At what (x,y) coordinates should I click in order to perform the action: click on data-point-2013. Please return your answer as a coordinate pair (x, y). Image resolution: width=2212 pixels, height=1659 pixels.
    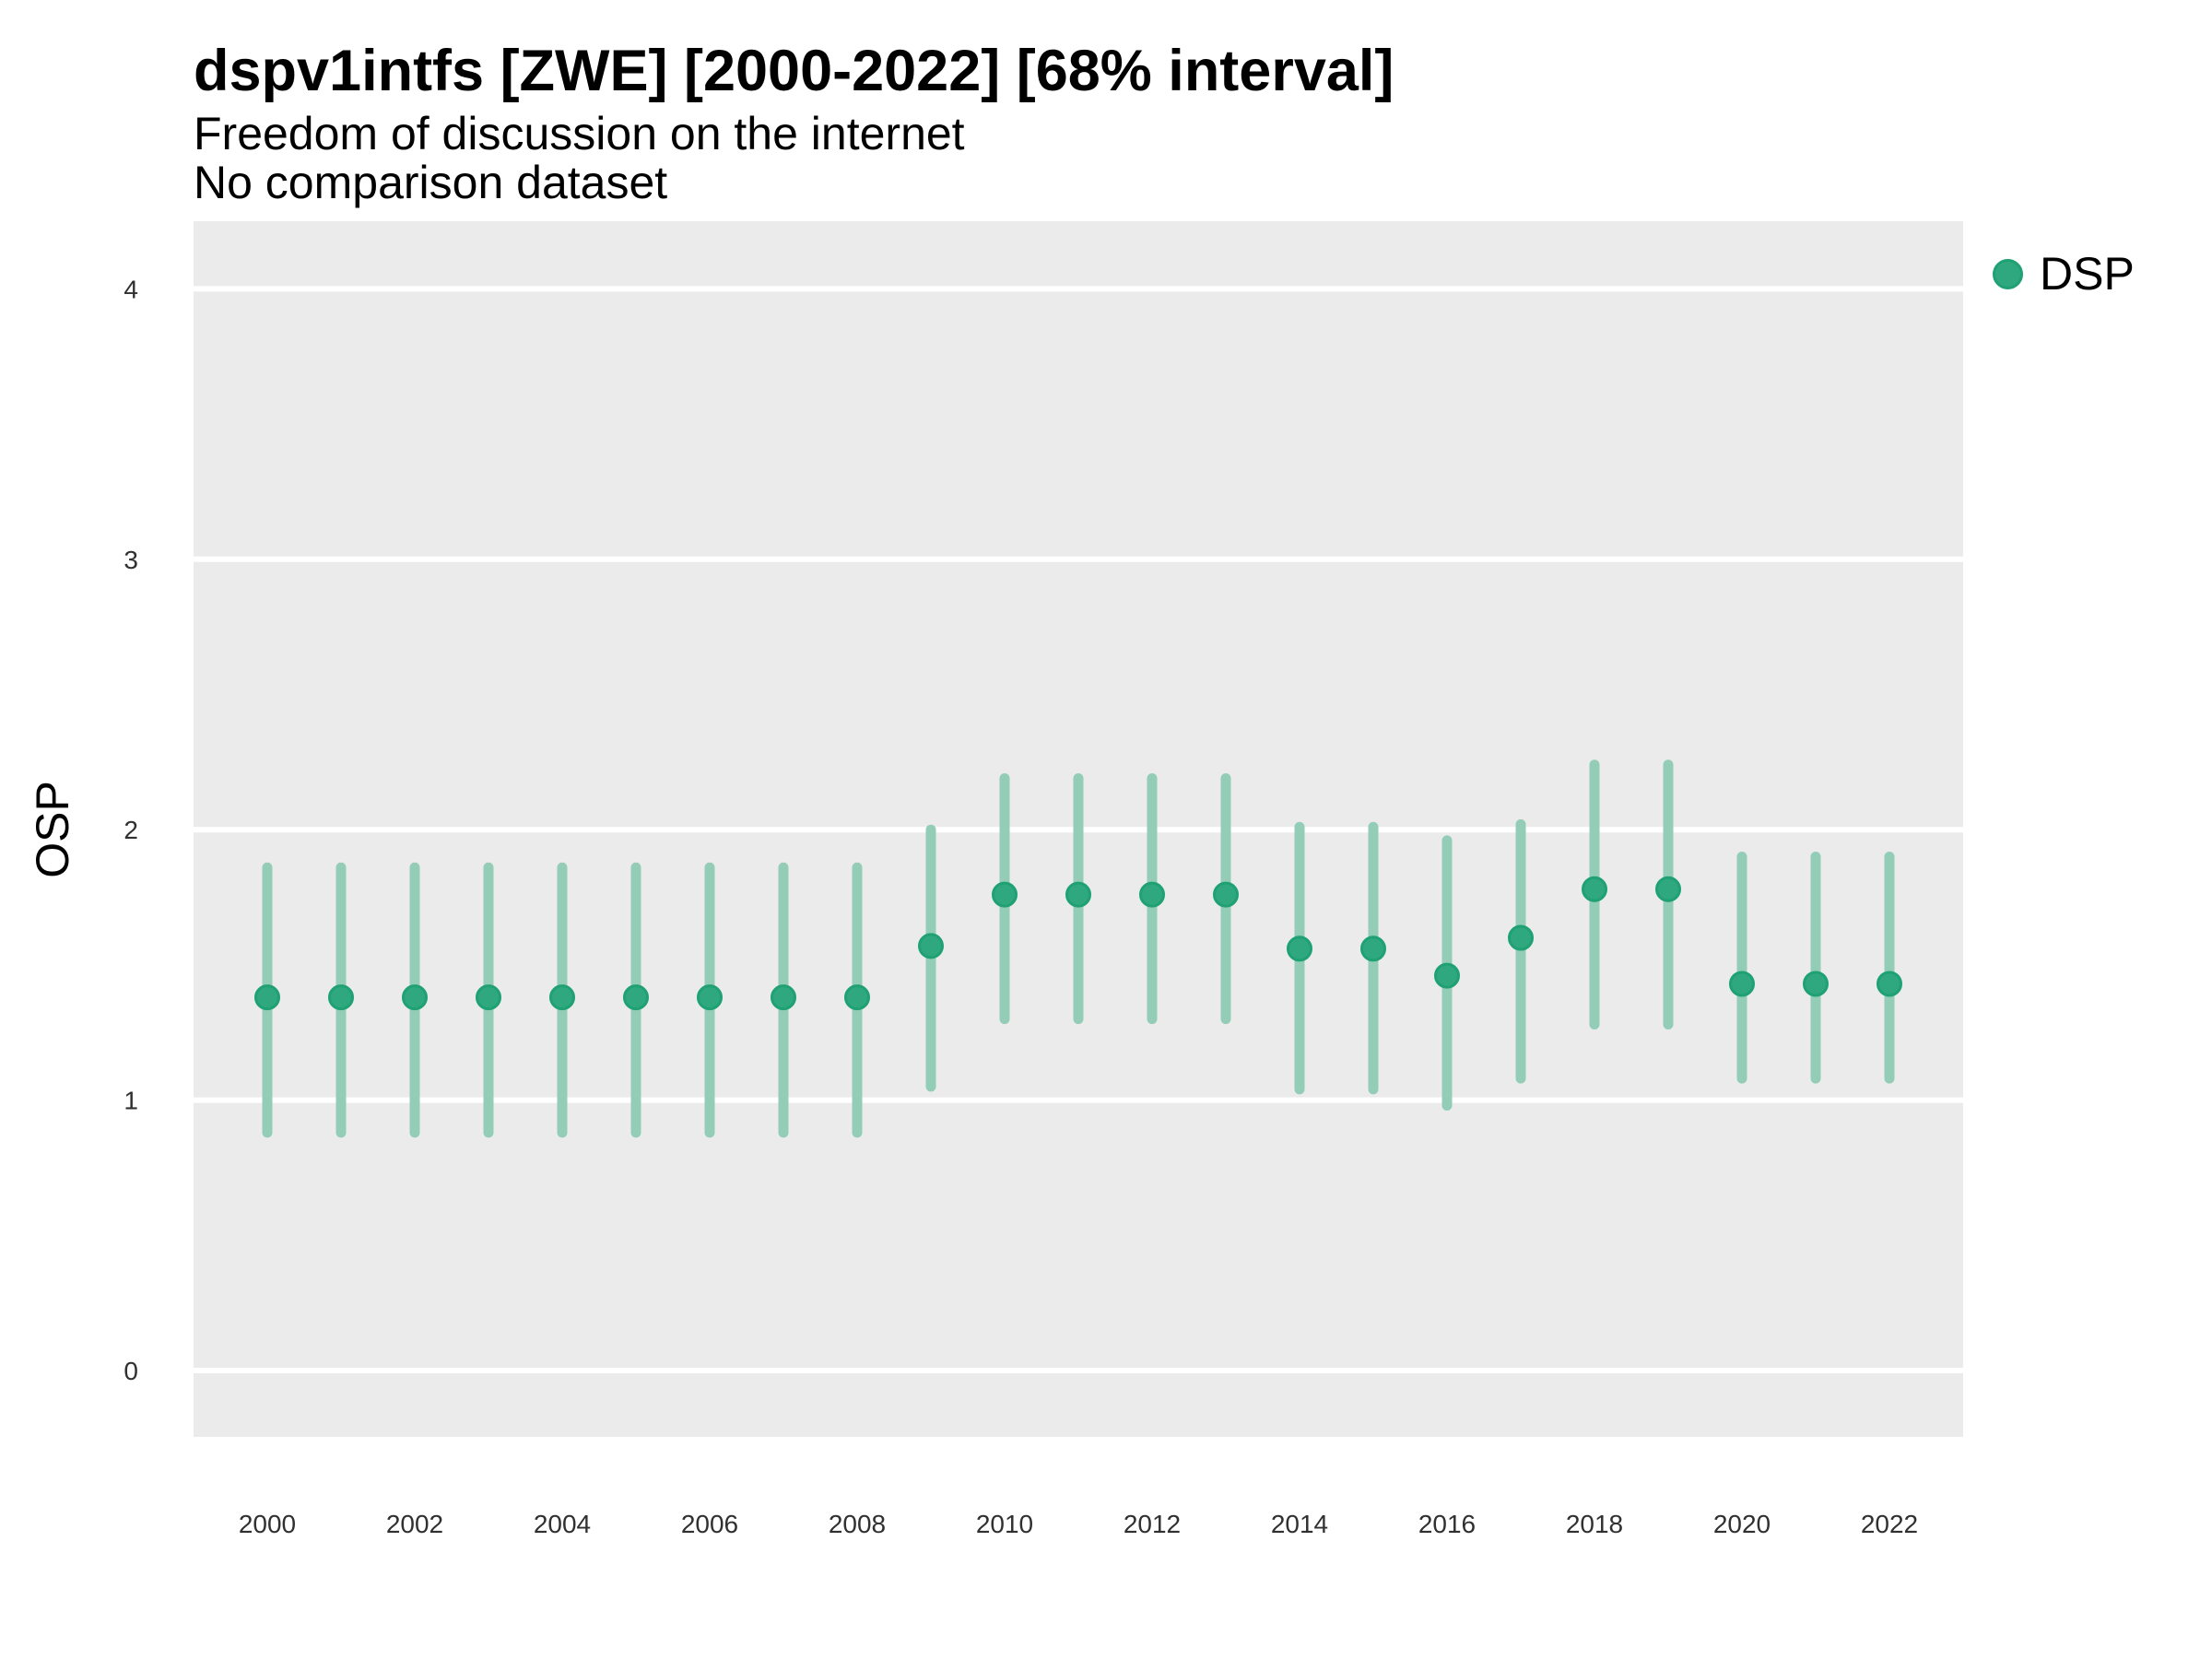
    Looking at the image, I should click on (1226, 894).